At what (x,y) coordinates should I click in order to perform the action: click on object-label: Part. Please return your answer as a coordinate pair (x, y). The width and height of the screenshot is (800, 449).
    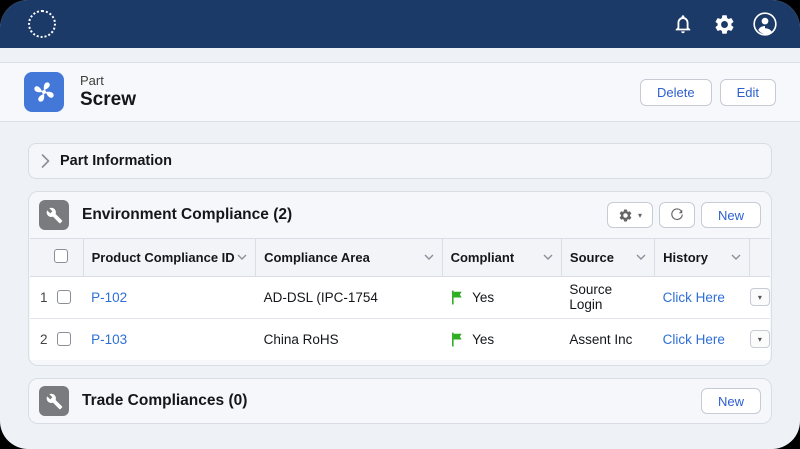
    Looking at the image, I should click on (92, 80).